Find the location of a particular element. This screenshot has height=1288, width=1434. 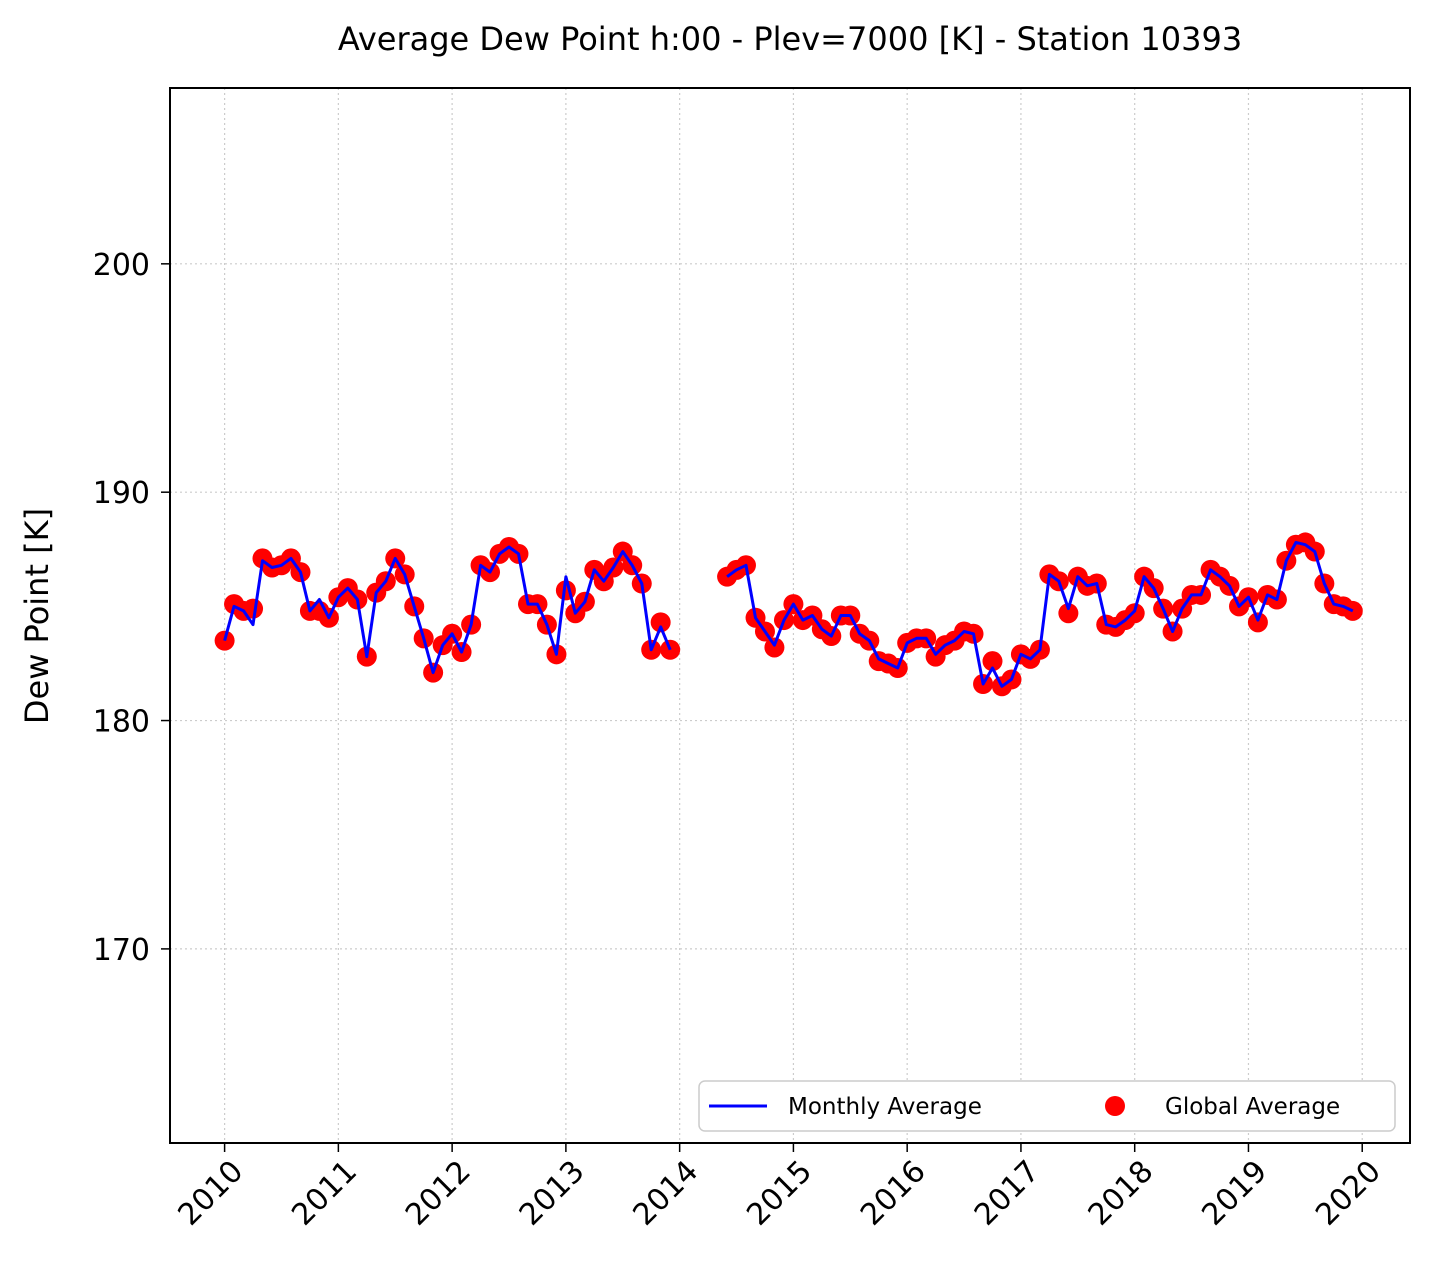

x-tick-label: 2012 is located at coordinates (438, 1193).